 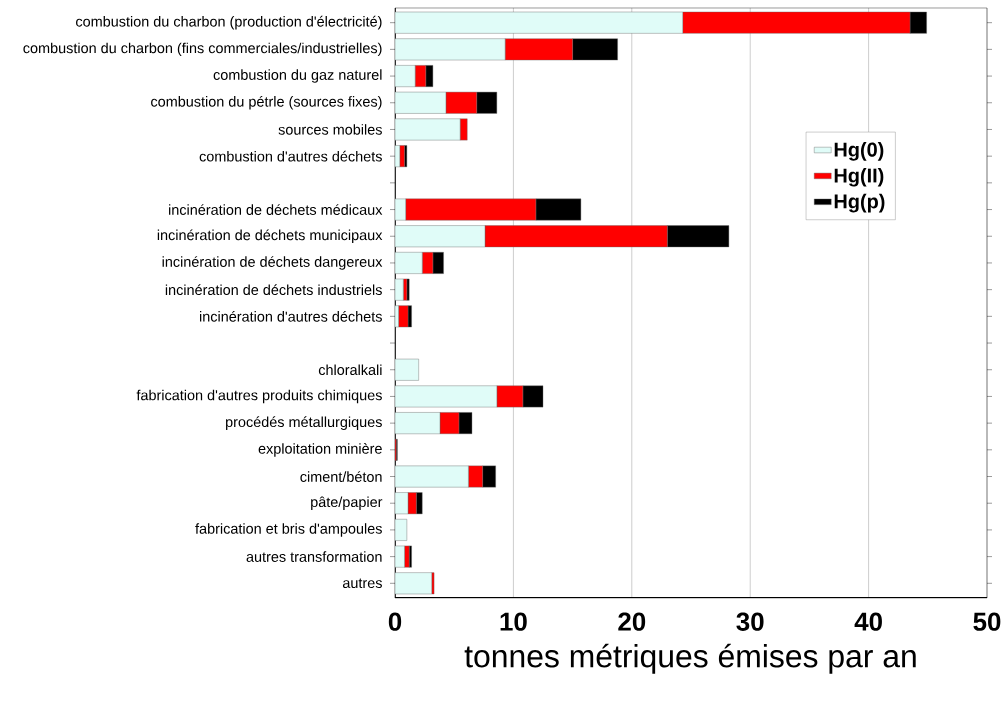 I want to click on x-tick-label: 10, so click(x=513, y=621).